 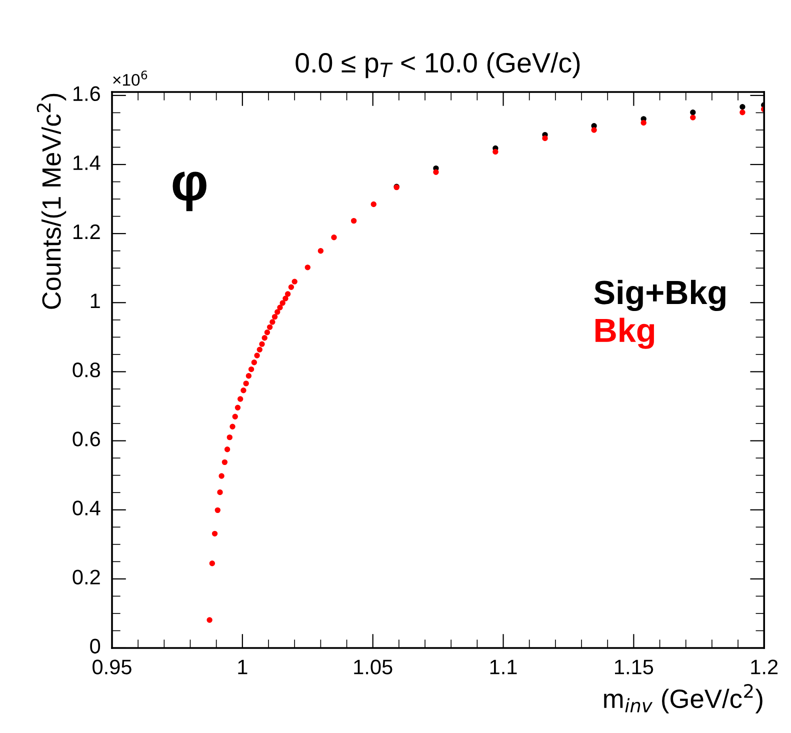 I want to click on y-tick-label: 0.8, so click(x=86, y=370).